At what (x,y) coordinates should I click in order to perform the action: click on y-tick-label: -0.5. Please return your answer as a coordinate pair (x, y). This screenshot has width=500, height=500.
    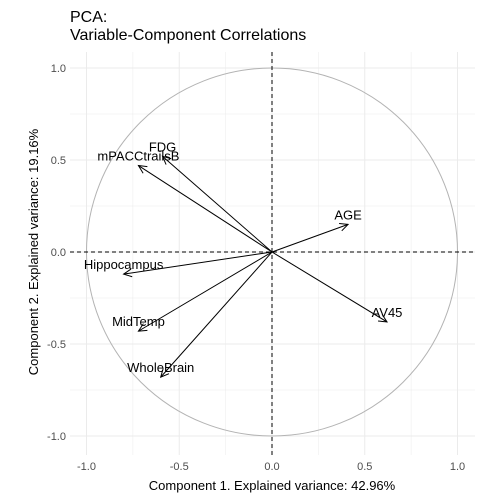
    Looking at the image, I should click on (56, 345).